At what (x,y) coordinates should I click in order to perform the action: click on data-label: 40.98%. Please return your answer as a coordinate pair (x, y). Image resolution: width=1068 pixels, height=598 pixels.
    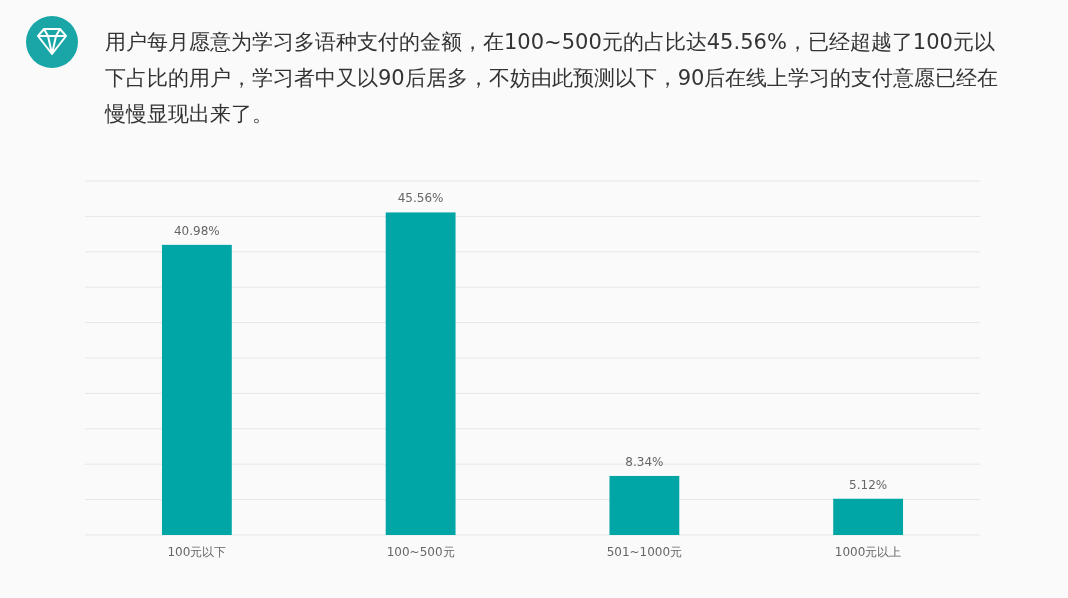
    Looking at the image, I should click on (196, 230).